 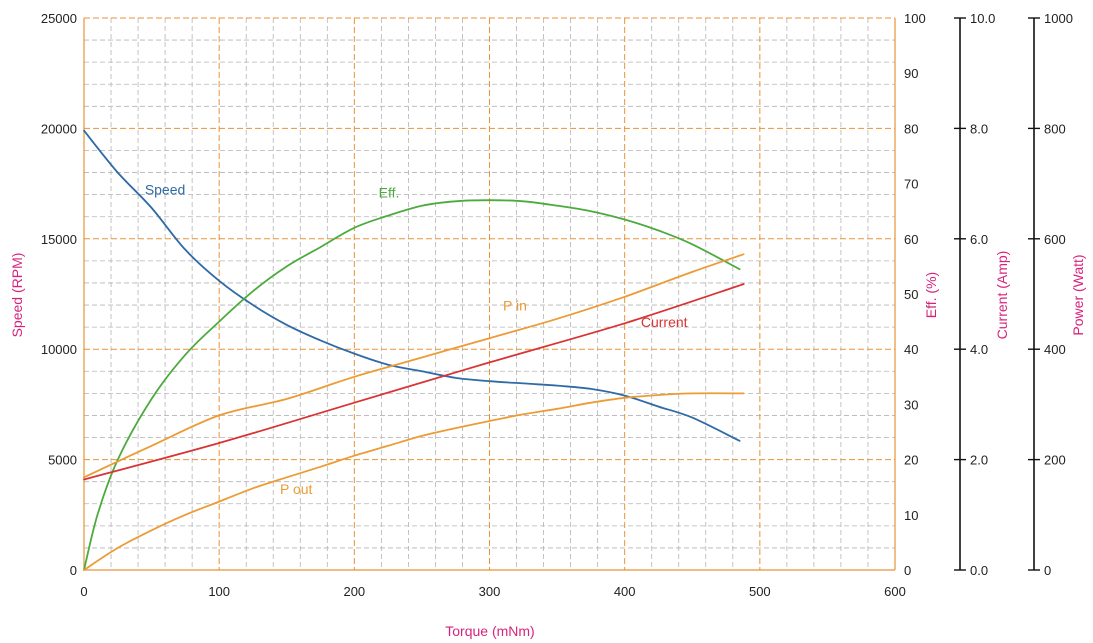 What do you see at coordinates (979, 239) in the screenshot?
I see `current-tick-label: 6.0` at bounding box center [979, 239].